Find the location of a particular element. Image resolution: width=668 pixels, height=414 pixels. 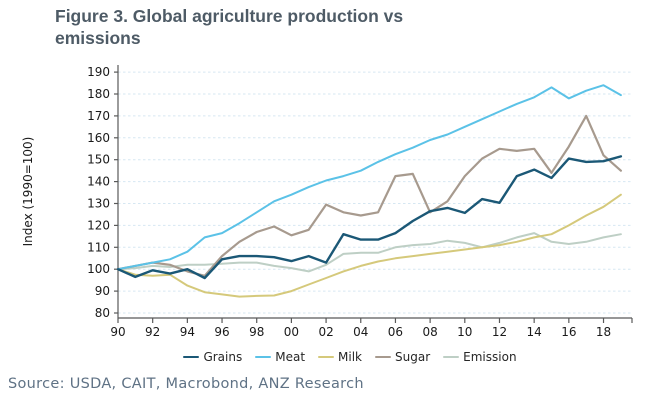

legend-swatch-sugar is located at coordinates (383, 357).